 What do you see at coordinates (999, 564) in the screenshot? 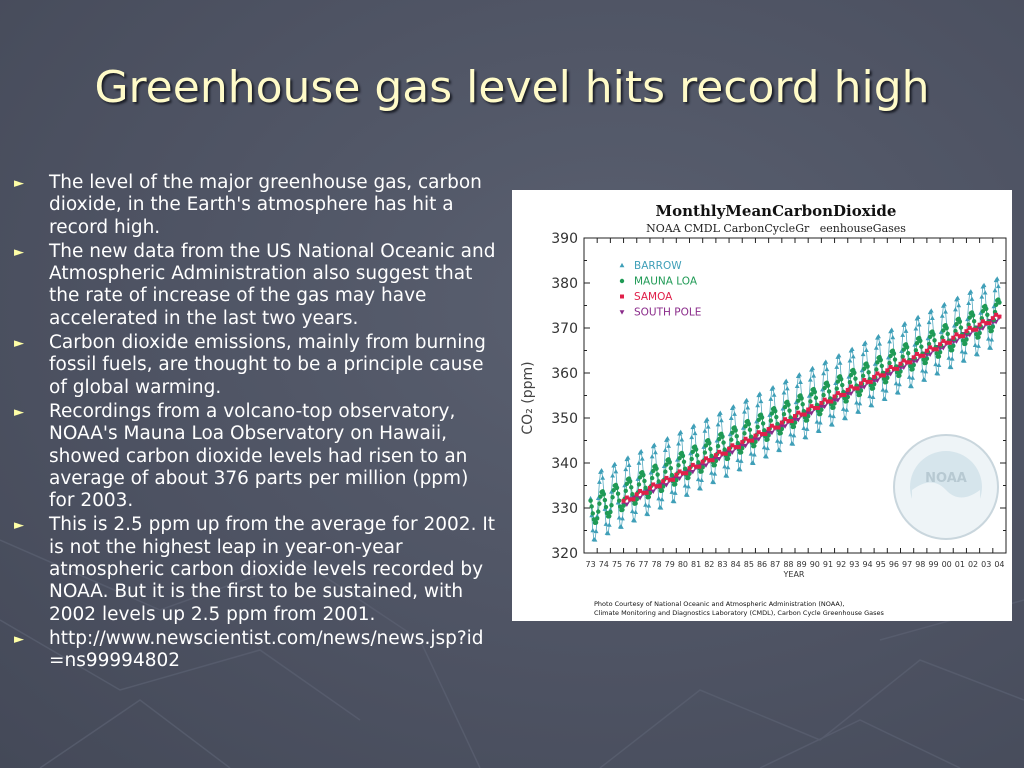
I see `x-tick-label: 04` at bounding box center [999, 564].